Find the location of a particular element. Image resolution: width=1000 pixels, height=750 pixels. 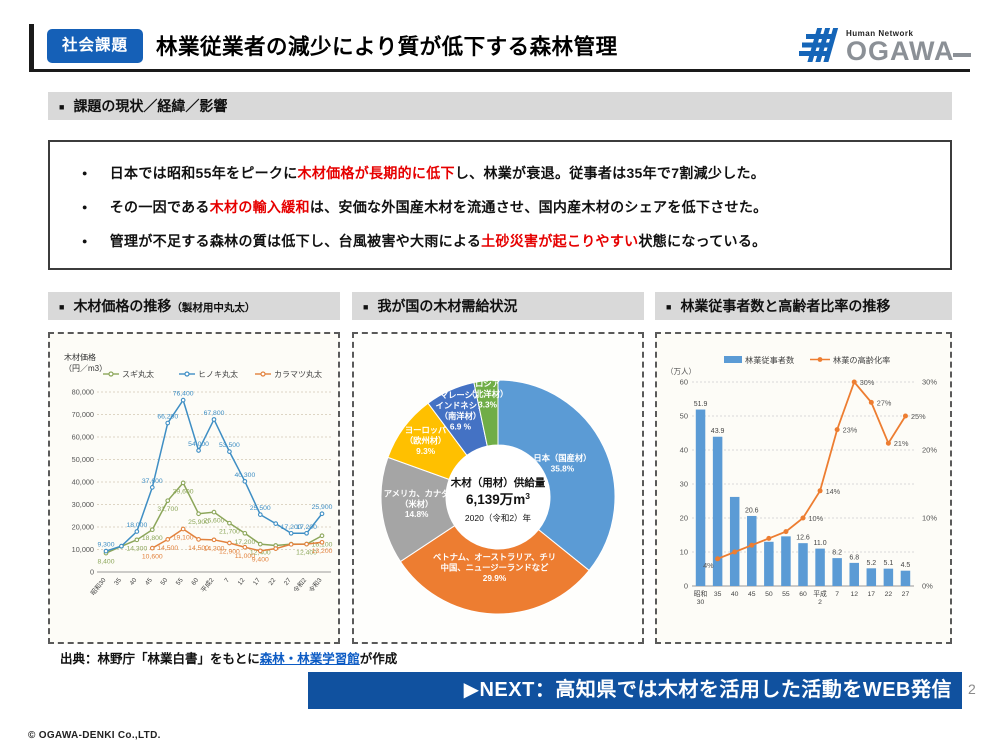

svg-text: 木材価格 is located at coordinates (80, 357).